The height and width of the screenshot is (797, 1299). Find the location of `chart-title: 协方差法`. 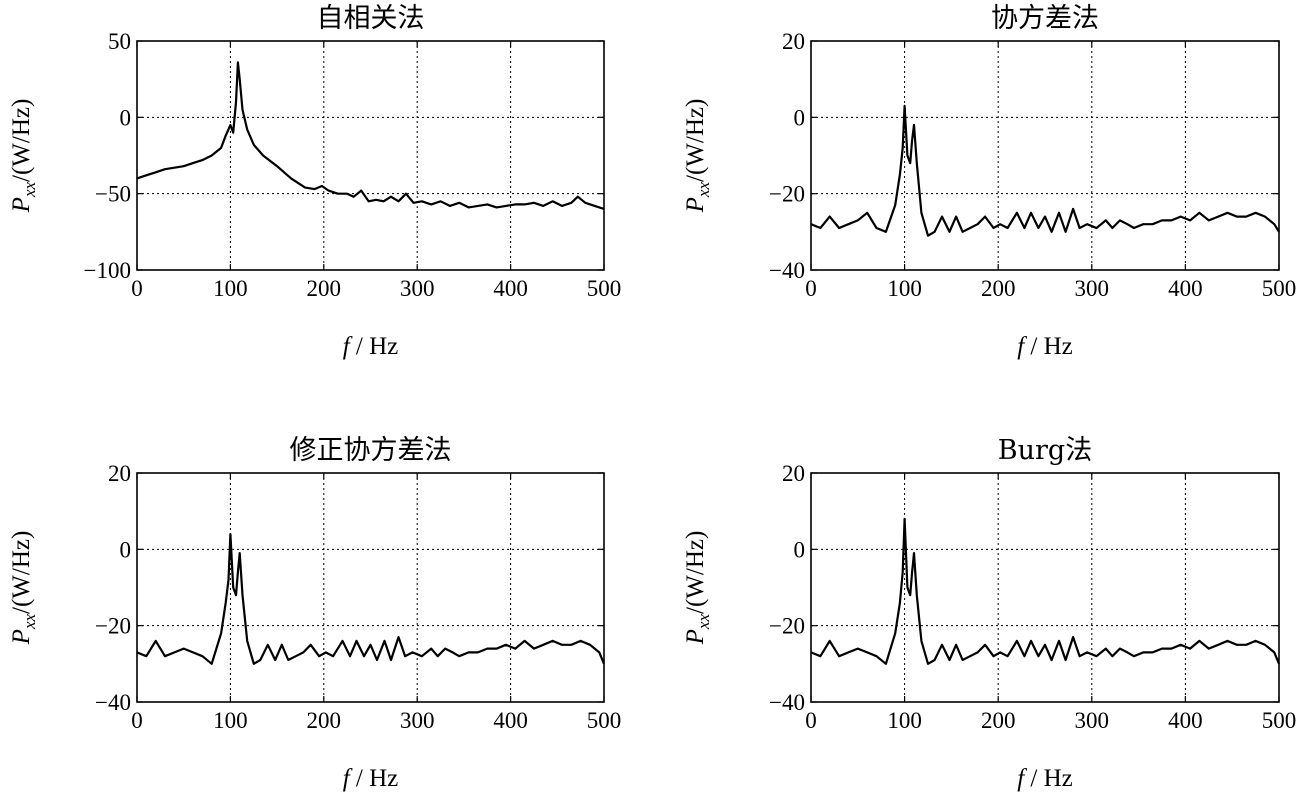

chart-title: 协方差法 is located at coordinates (1045, 18).